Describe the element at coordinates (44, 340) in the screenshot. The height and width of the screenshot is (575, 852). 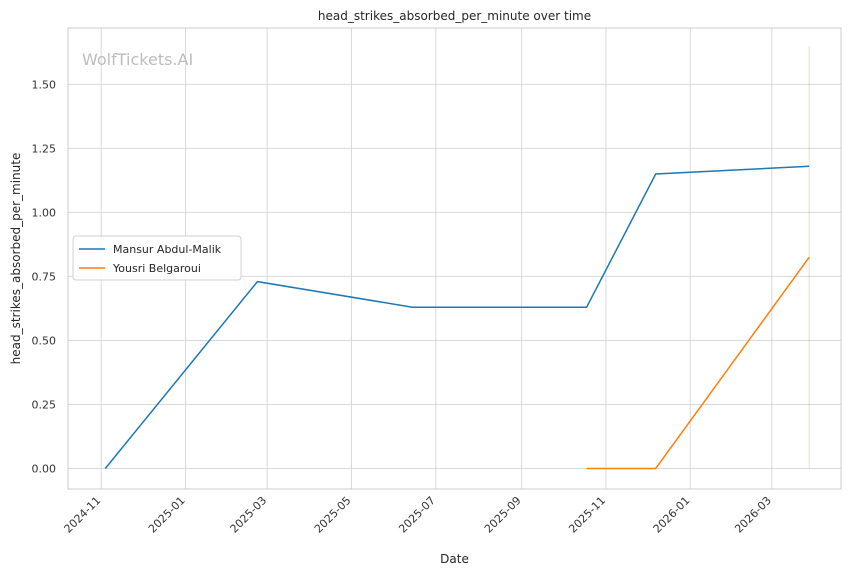
I see `y-tick-label: 0.50` at that location.